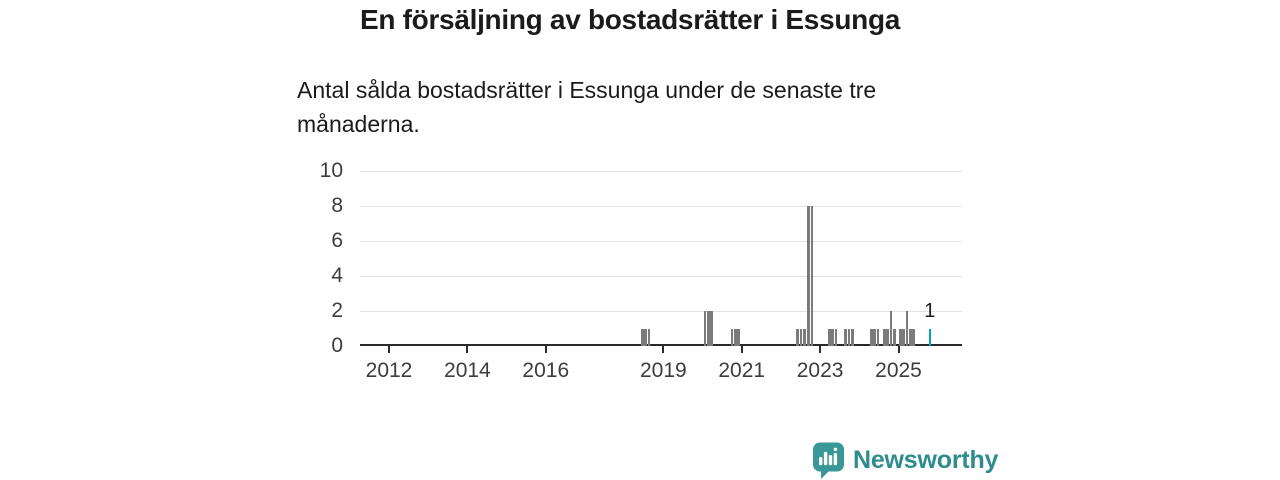 The image size is (1280, 480). Describe the element at coordinates (467, 370) in the screenshot. I see `x-axis-tick-label: 2014` at that location.